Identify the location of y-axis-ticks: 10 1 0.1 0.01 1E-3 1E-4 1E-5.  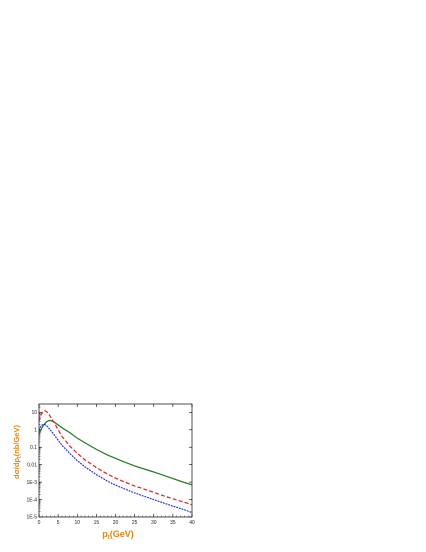
(109, 463).